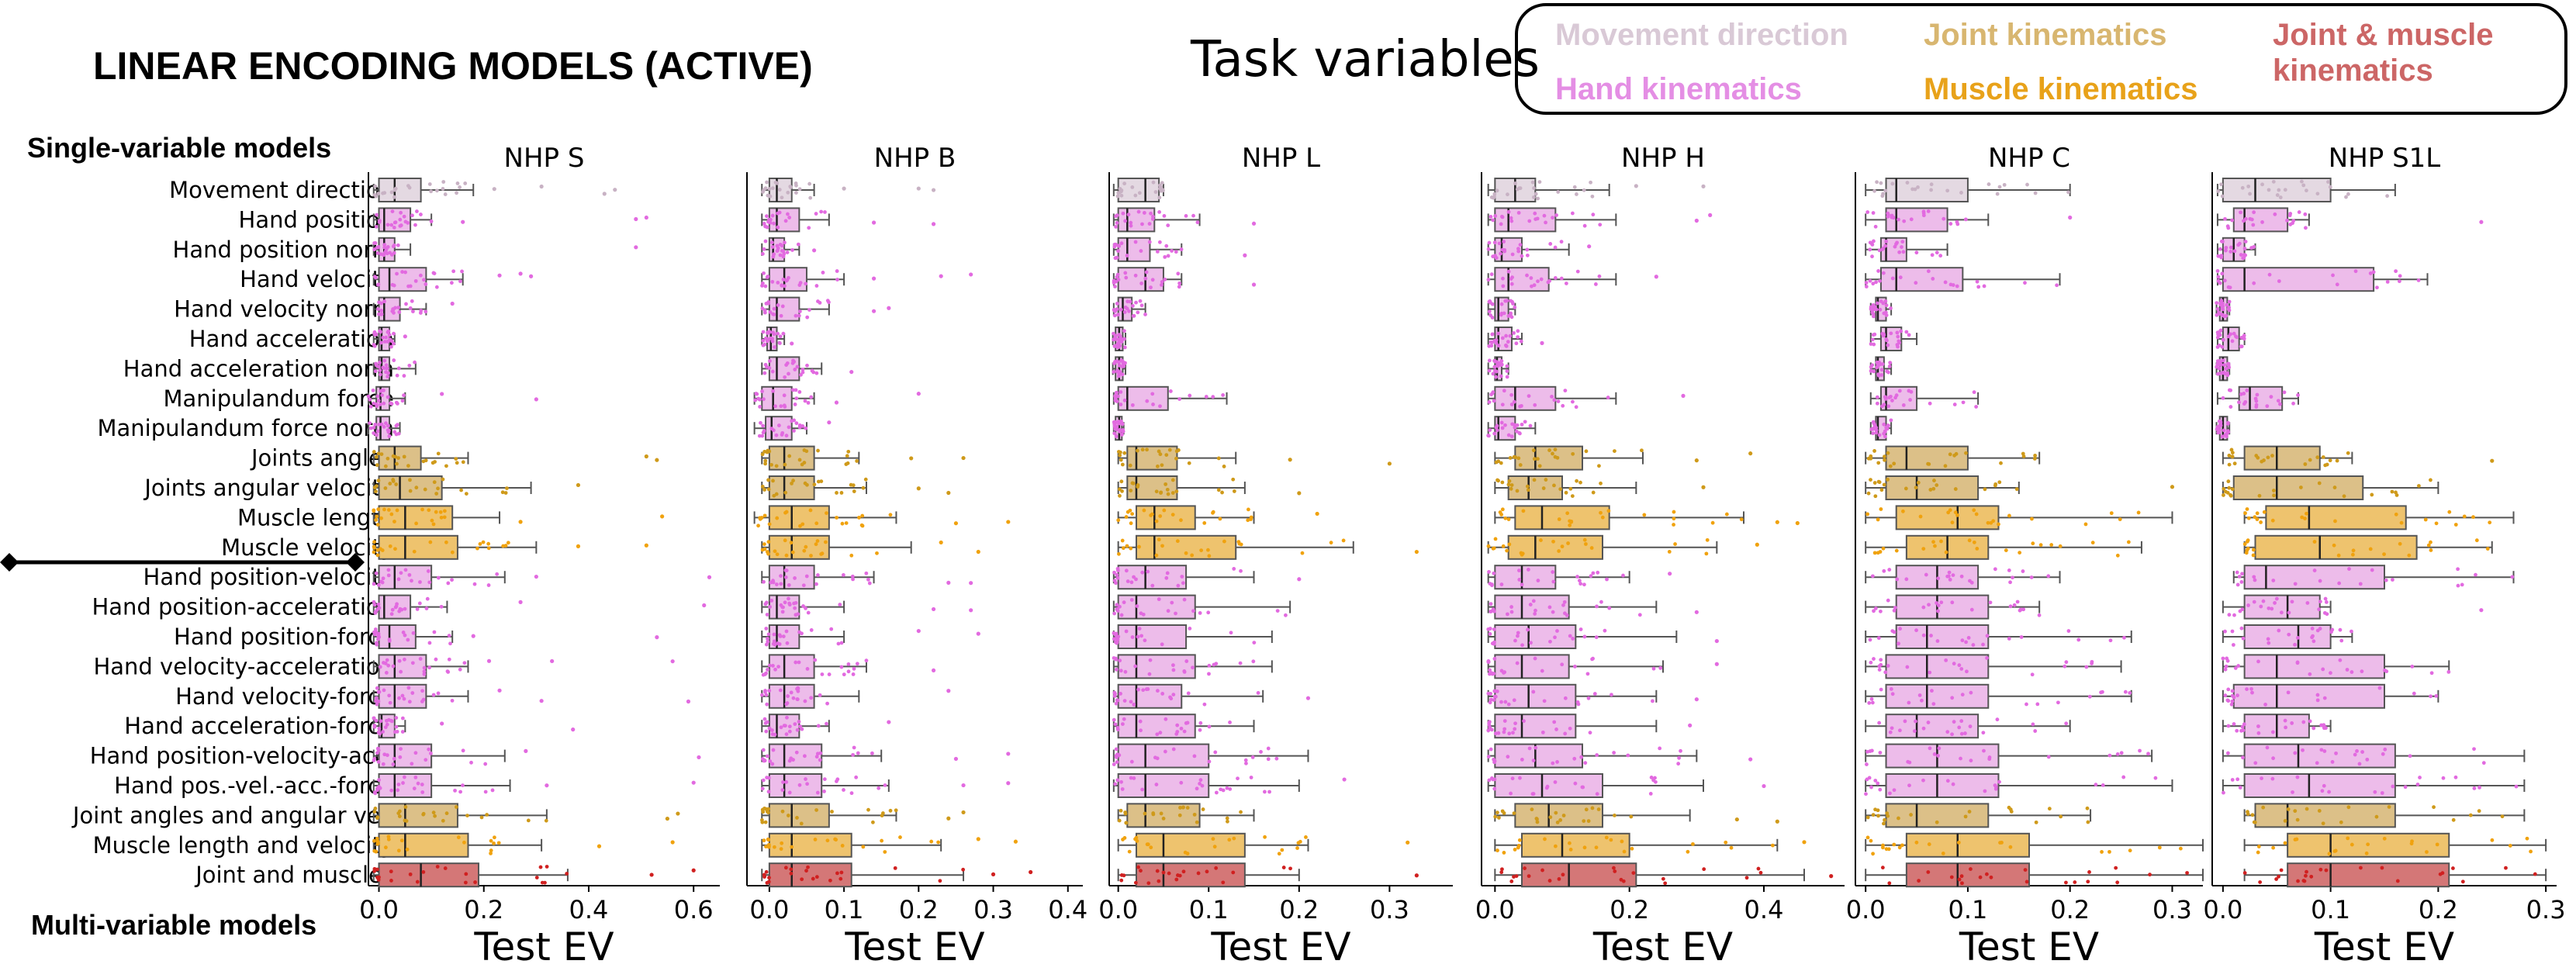 The width and height of the screenshot is (2576, 971). I want to click on box-manipulandum-force, so click(837, 398).